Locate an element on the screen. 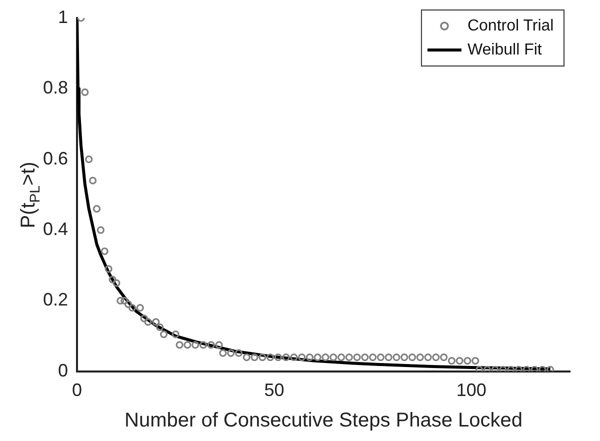 The height and width of the screenshot is (441, 600). y-tick-label: 0 is located at coordinates (63, 370).